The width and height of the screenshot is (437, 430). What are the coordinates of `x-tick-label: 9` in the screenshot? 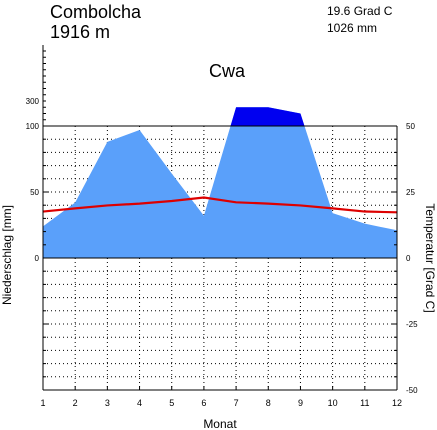 It's located at (300, 403).